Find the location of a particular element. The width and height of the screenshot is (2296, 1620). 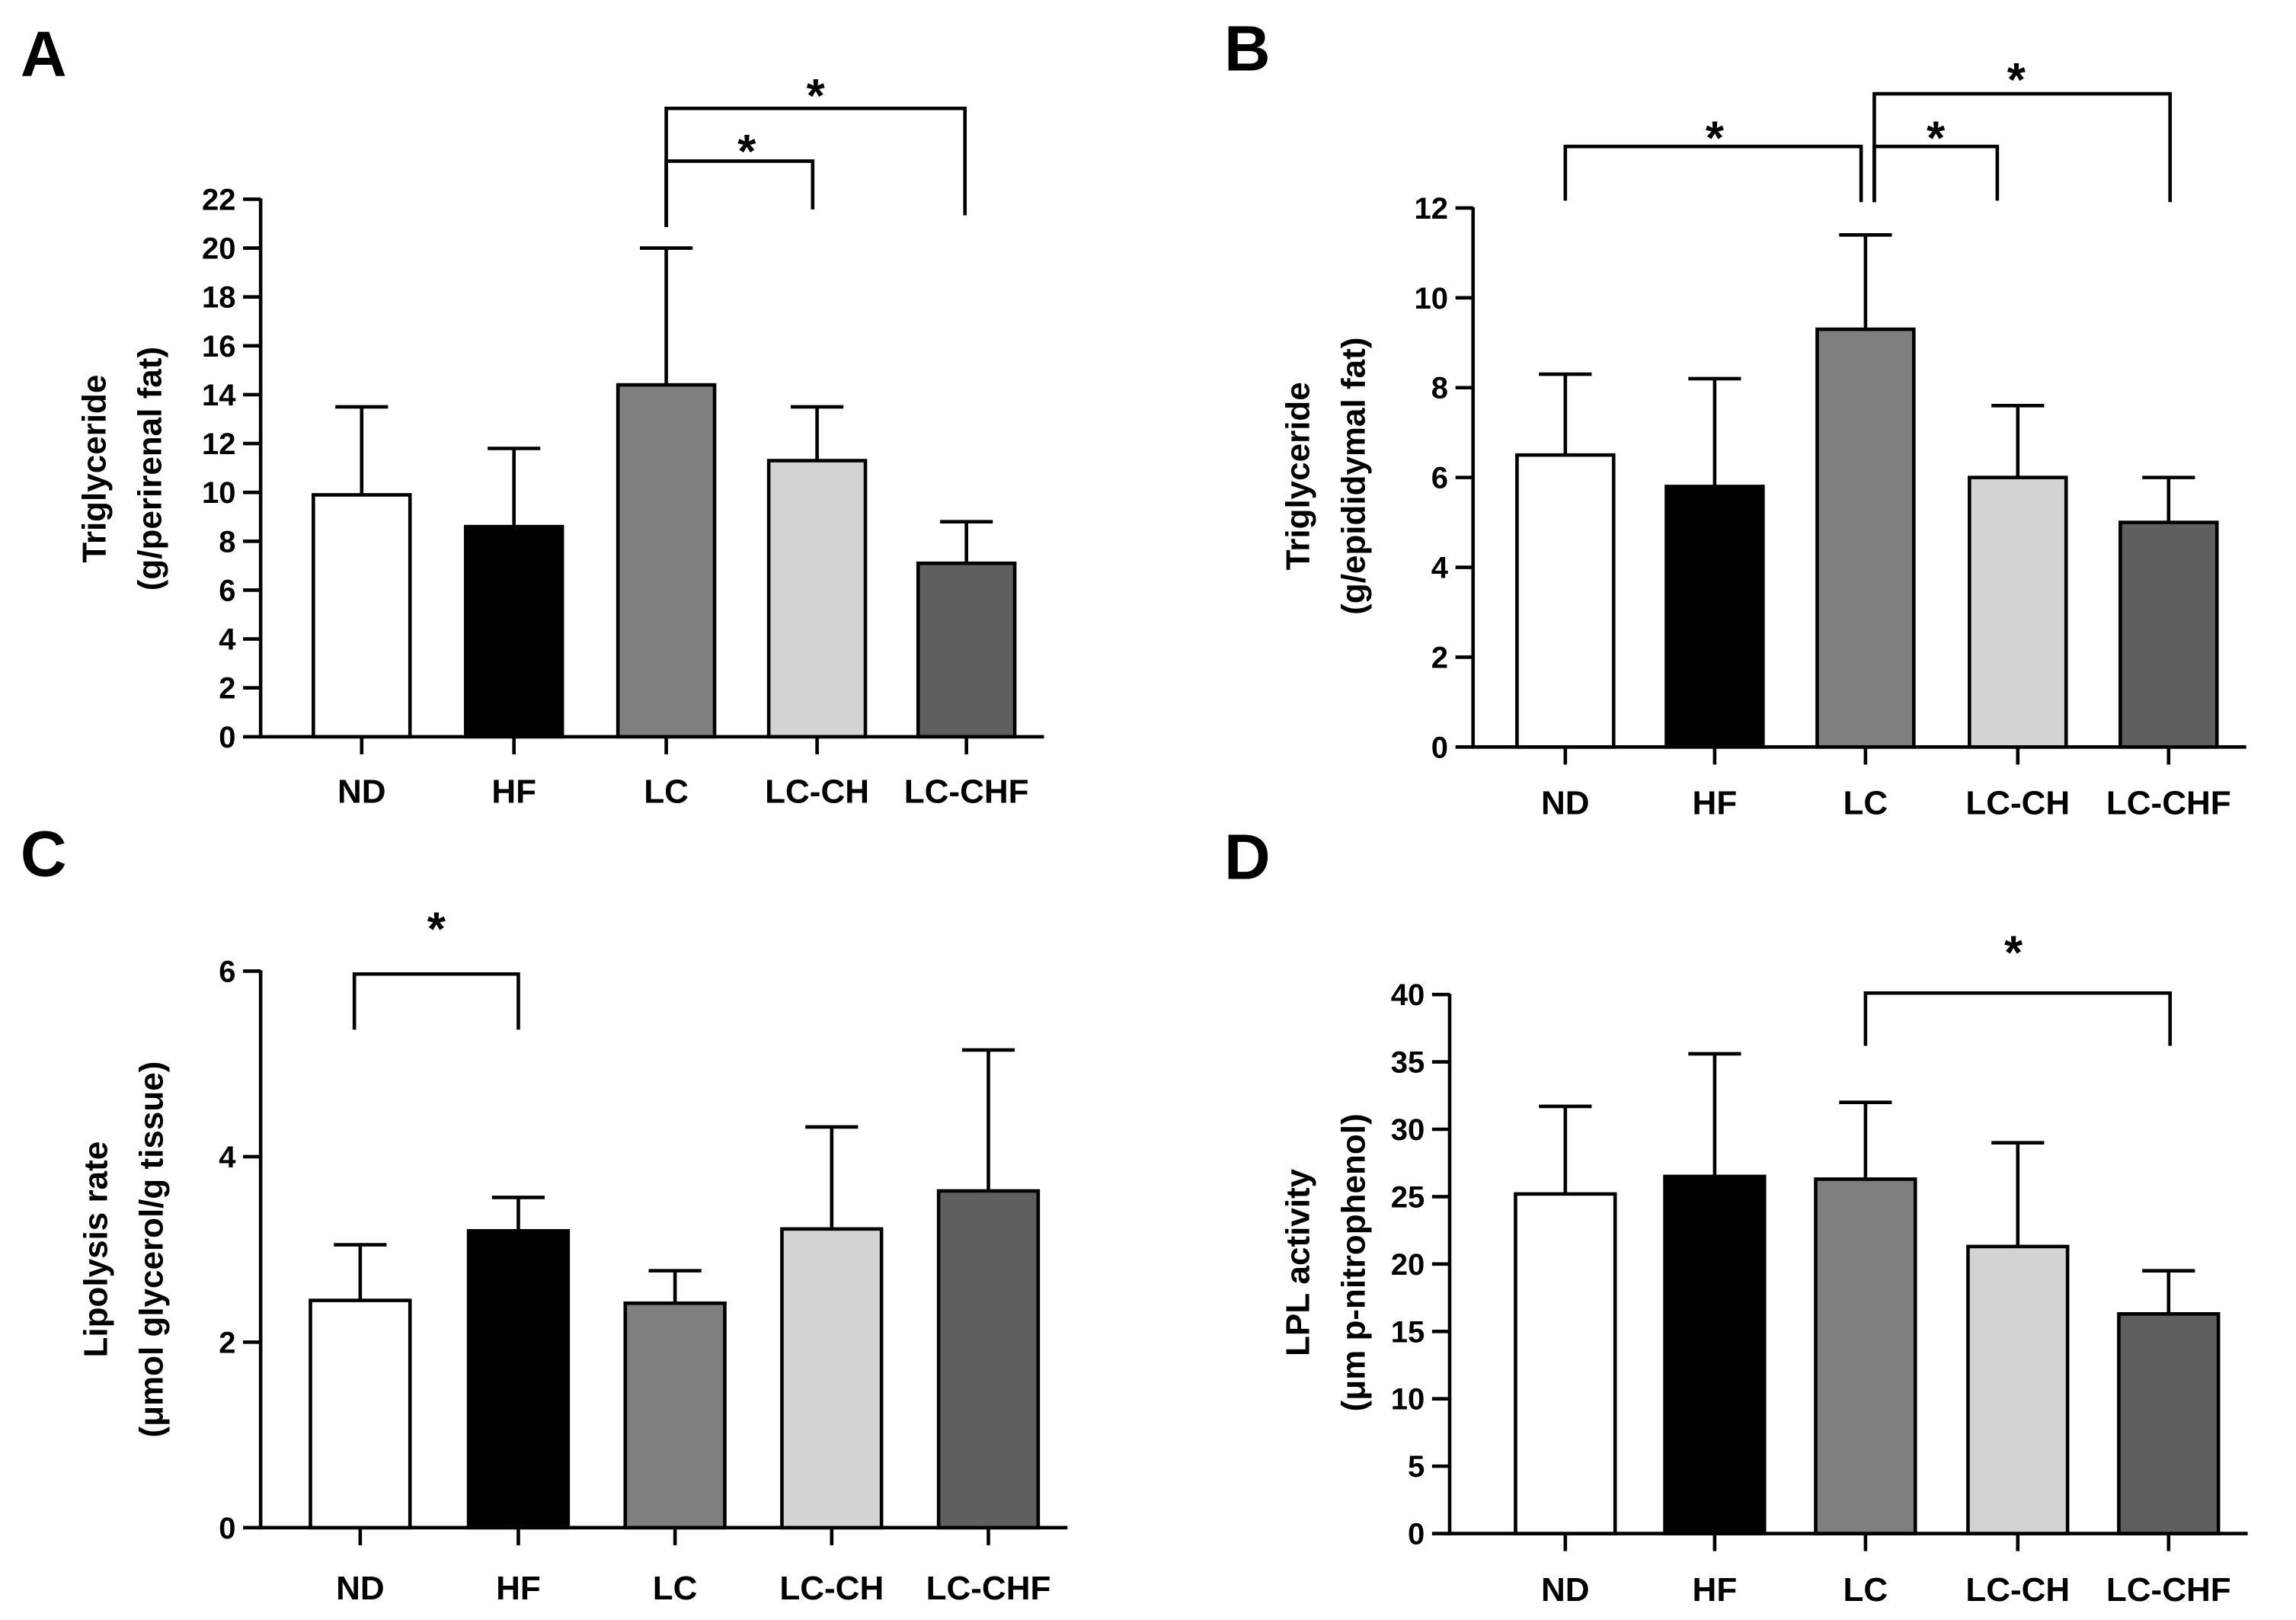

y-axis-title: (μm p-nitrophenol) is located at coordinates (1353, 1262).